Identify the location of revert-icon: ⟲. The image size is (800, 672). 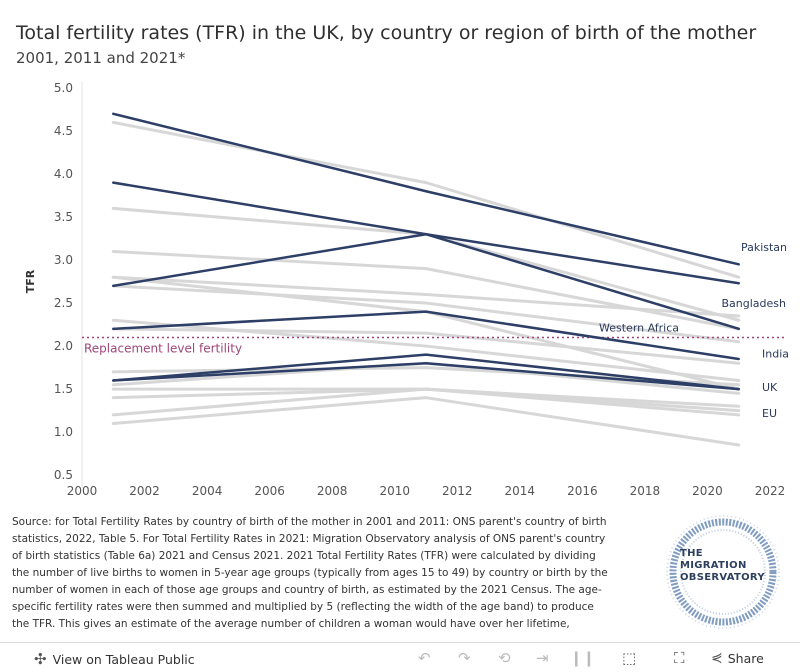
(504, 658).